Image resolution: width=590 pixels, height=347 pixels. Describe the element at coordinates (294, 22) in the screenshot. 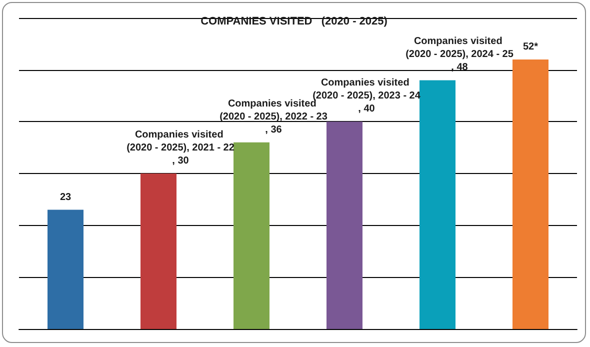

I see `chart-title: COMPANIES VISITED (2020 - 2025)` at that location.